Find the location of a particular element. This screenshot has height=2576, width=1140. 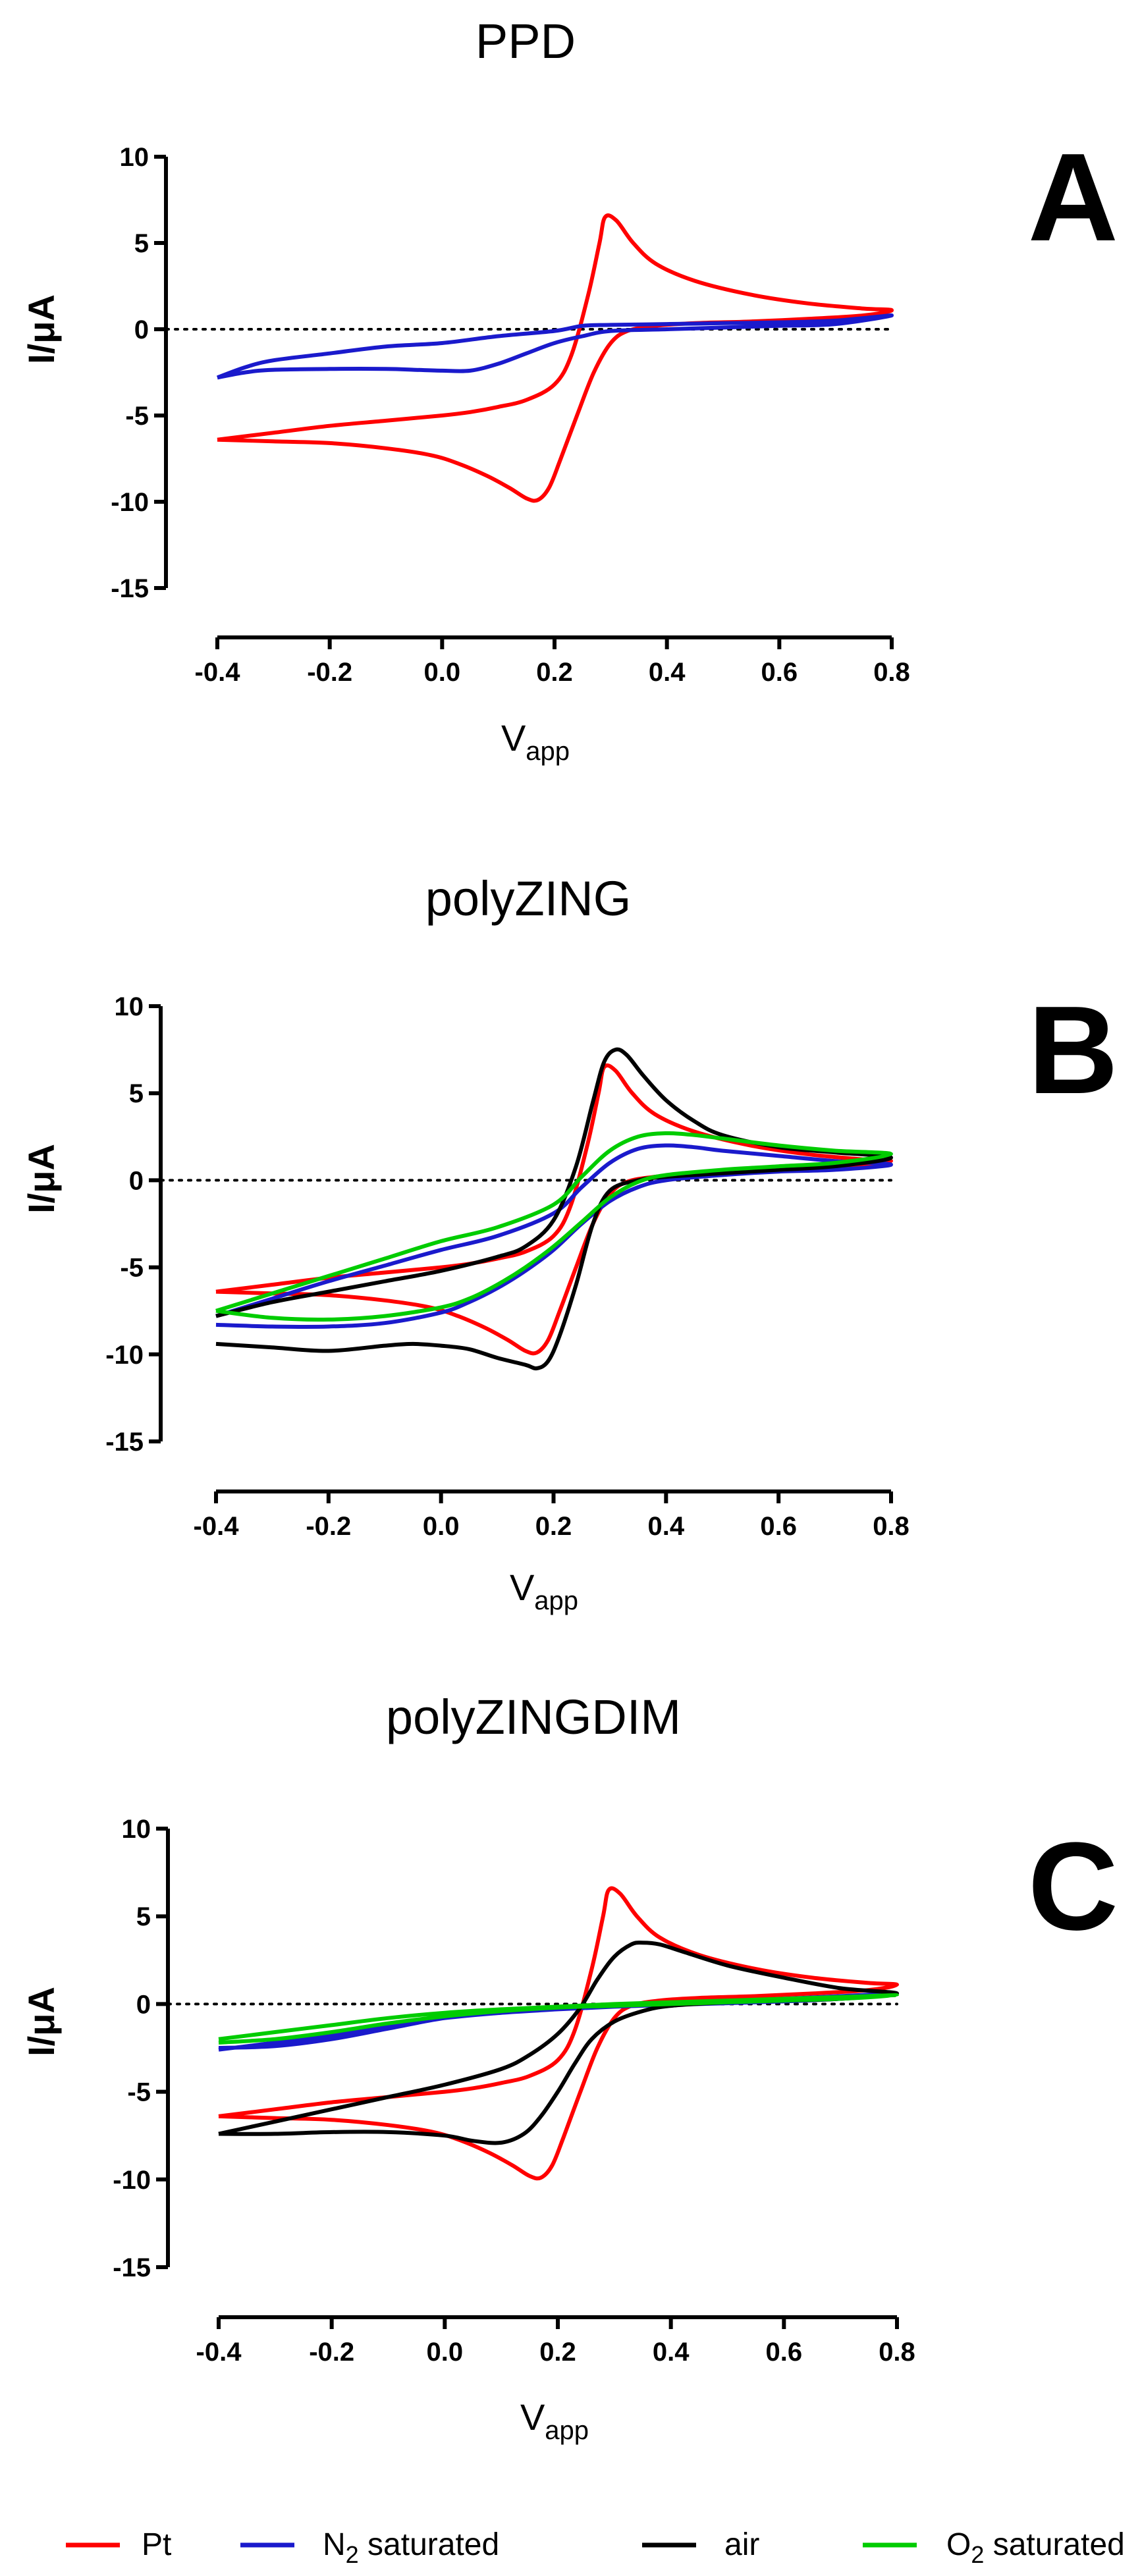

panel-c-y-tick-label: -15 is located at coordinates (132, 2267).